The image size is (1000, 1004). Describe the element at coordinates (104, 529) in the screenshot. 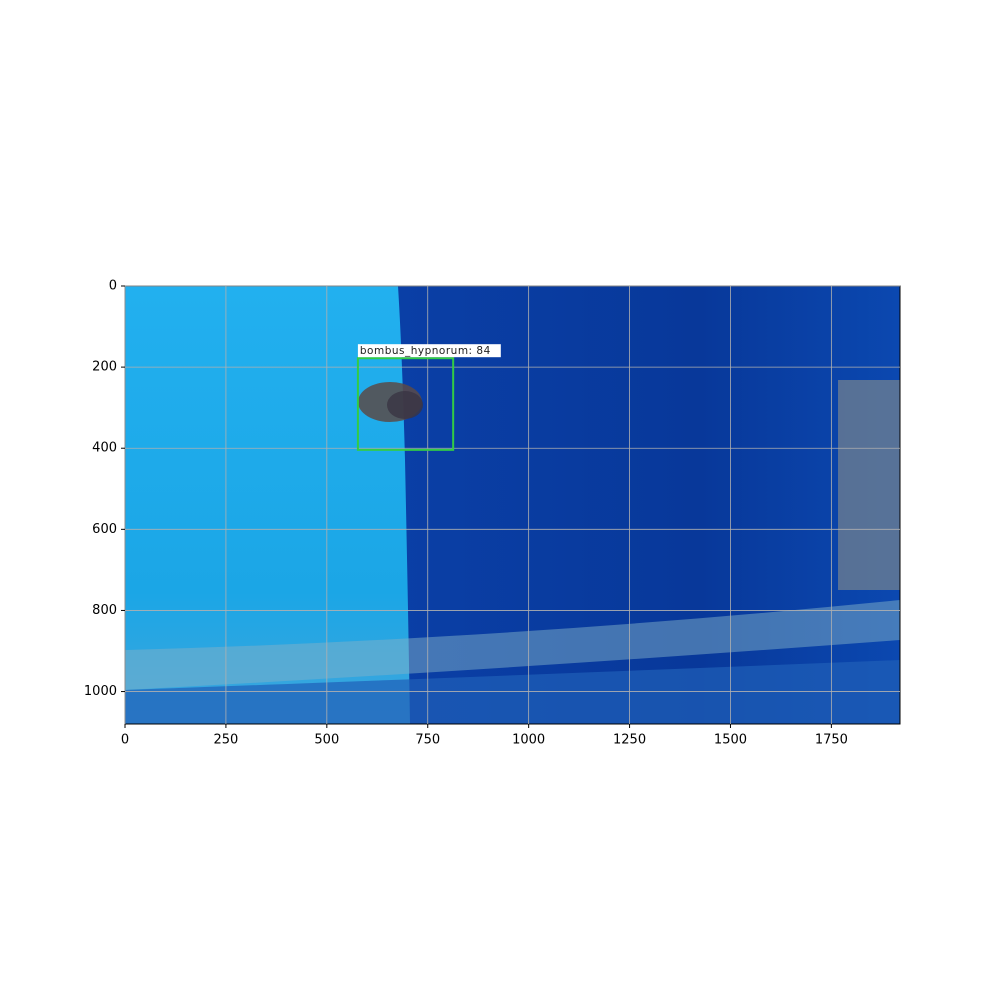

I see `y-tick-label: 600` at that location.